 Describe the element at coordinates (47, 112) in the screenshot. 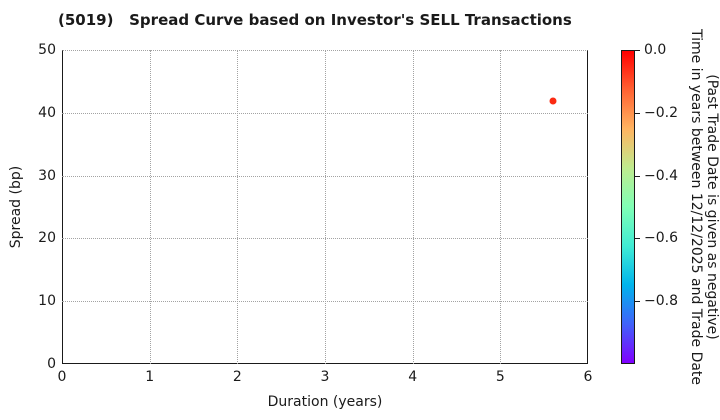

I see `y-tick-label: 40` at that location.